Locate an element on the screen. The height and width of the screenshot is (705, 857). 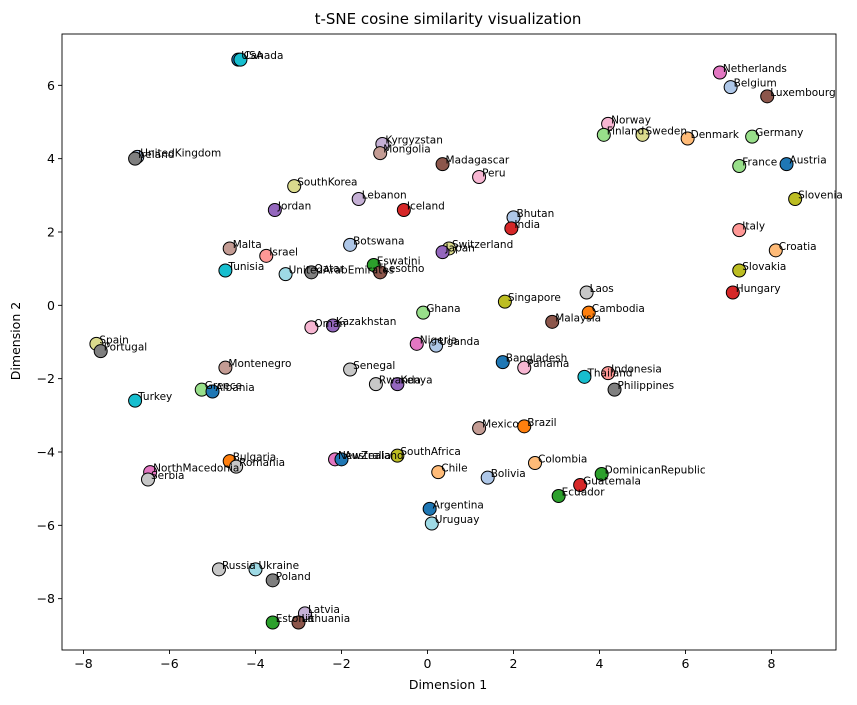
point-label: Peru is located at coordinates (493, 174).